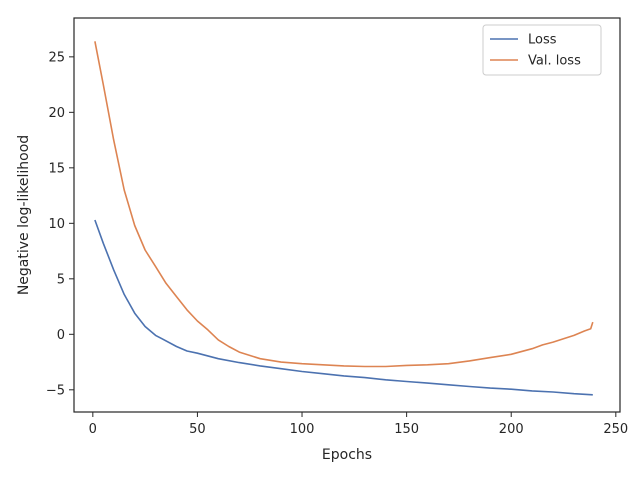  Describe the element at coordinates (61, 279) in the screenshot. I see `y-tick-label: 5` at that location.